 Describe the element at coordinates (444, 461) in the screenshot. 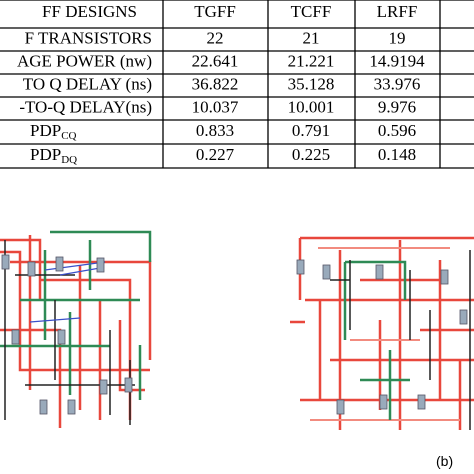

I see `figure-label: (b)` at that location.